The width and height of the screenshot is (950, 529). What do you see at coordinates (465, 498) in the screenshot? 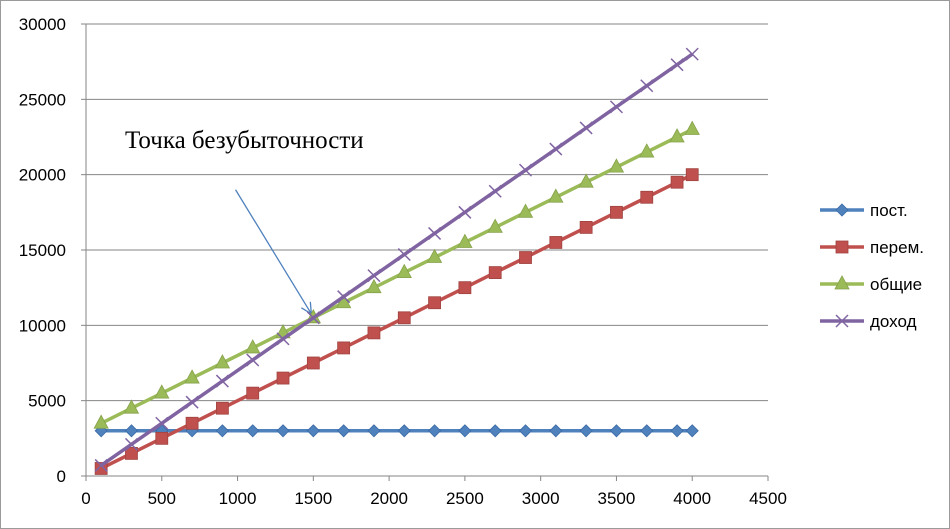
I see `x-tick-label: 2500` at bounding box center [465, 498].